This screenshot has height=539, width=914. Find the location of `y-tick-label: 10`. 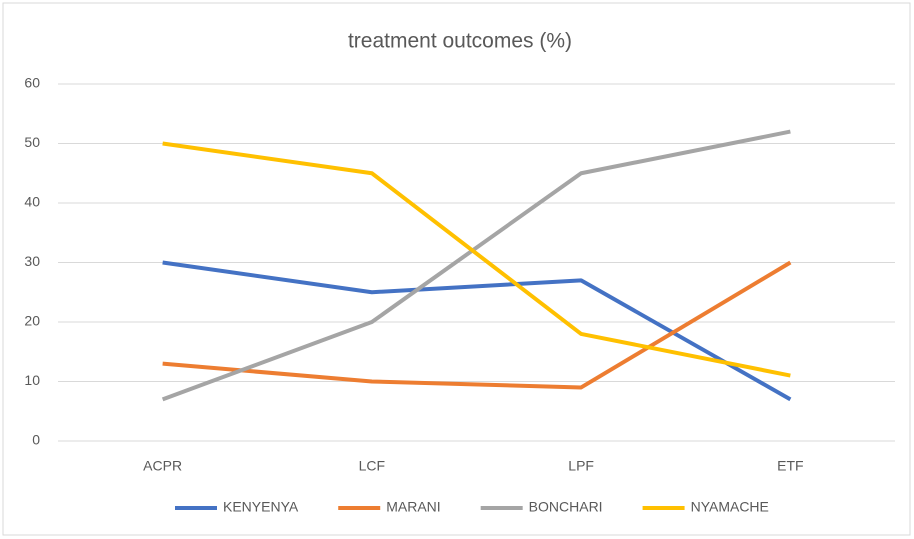

y-tick-label: 10 is located at coordinates (32, 380).